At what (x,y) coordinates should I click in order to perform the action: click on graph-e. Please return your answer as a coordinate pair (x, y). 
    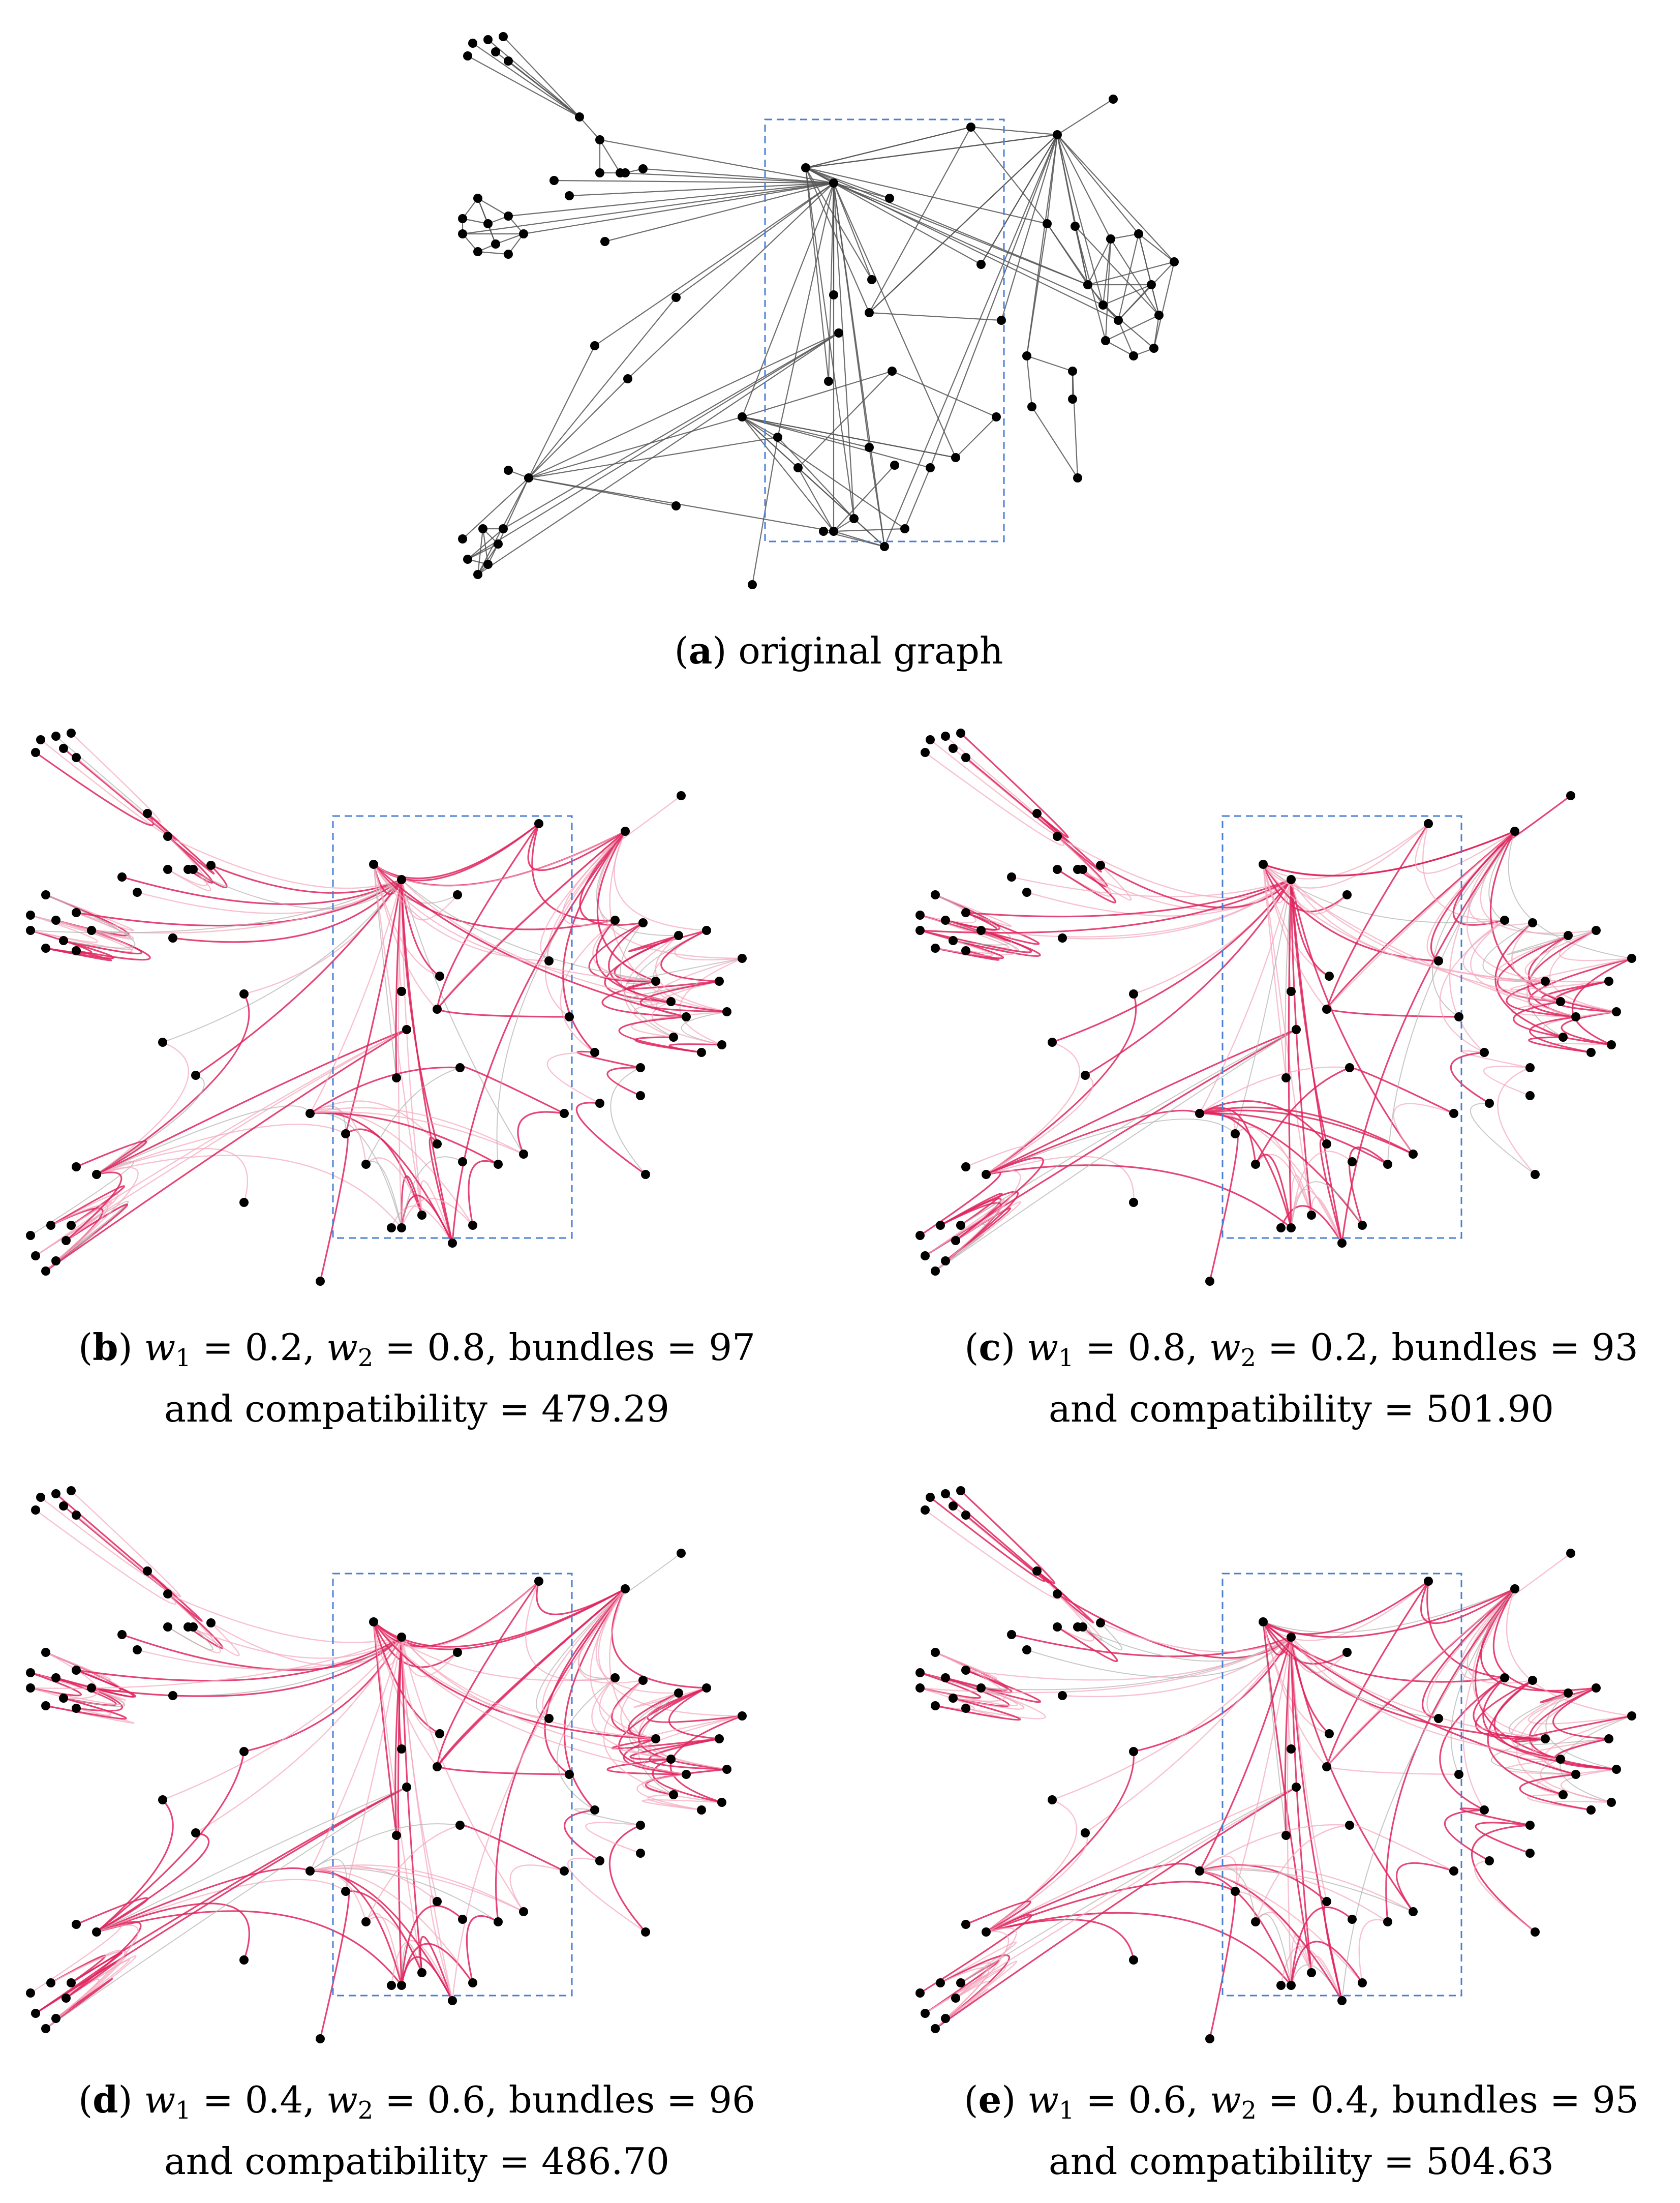
    Looking at the image, I should click on (1275, 1764).